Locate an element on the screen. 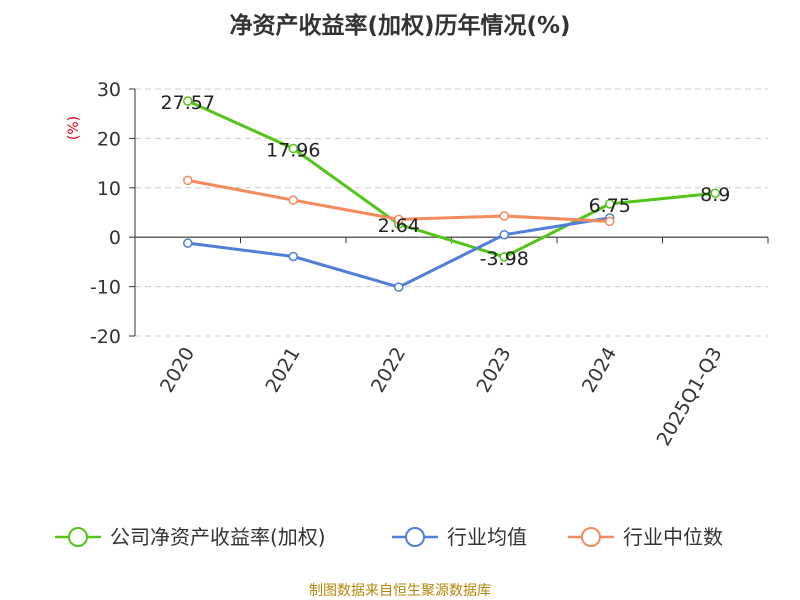 The height and width of the screenshot is (600, 800). data-label: 27.57 is located at coordinates (188, 103).